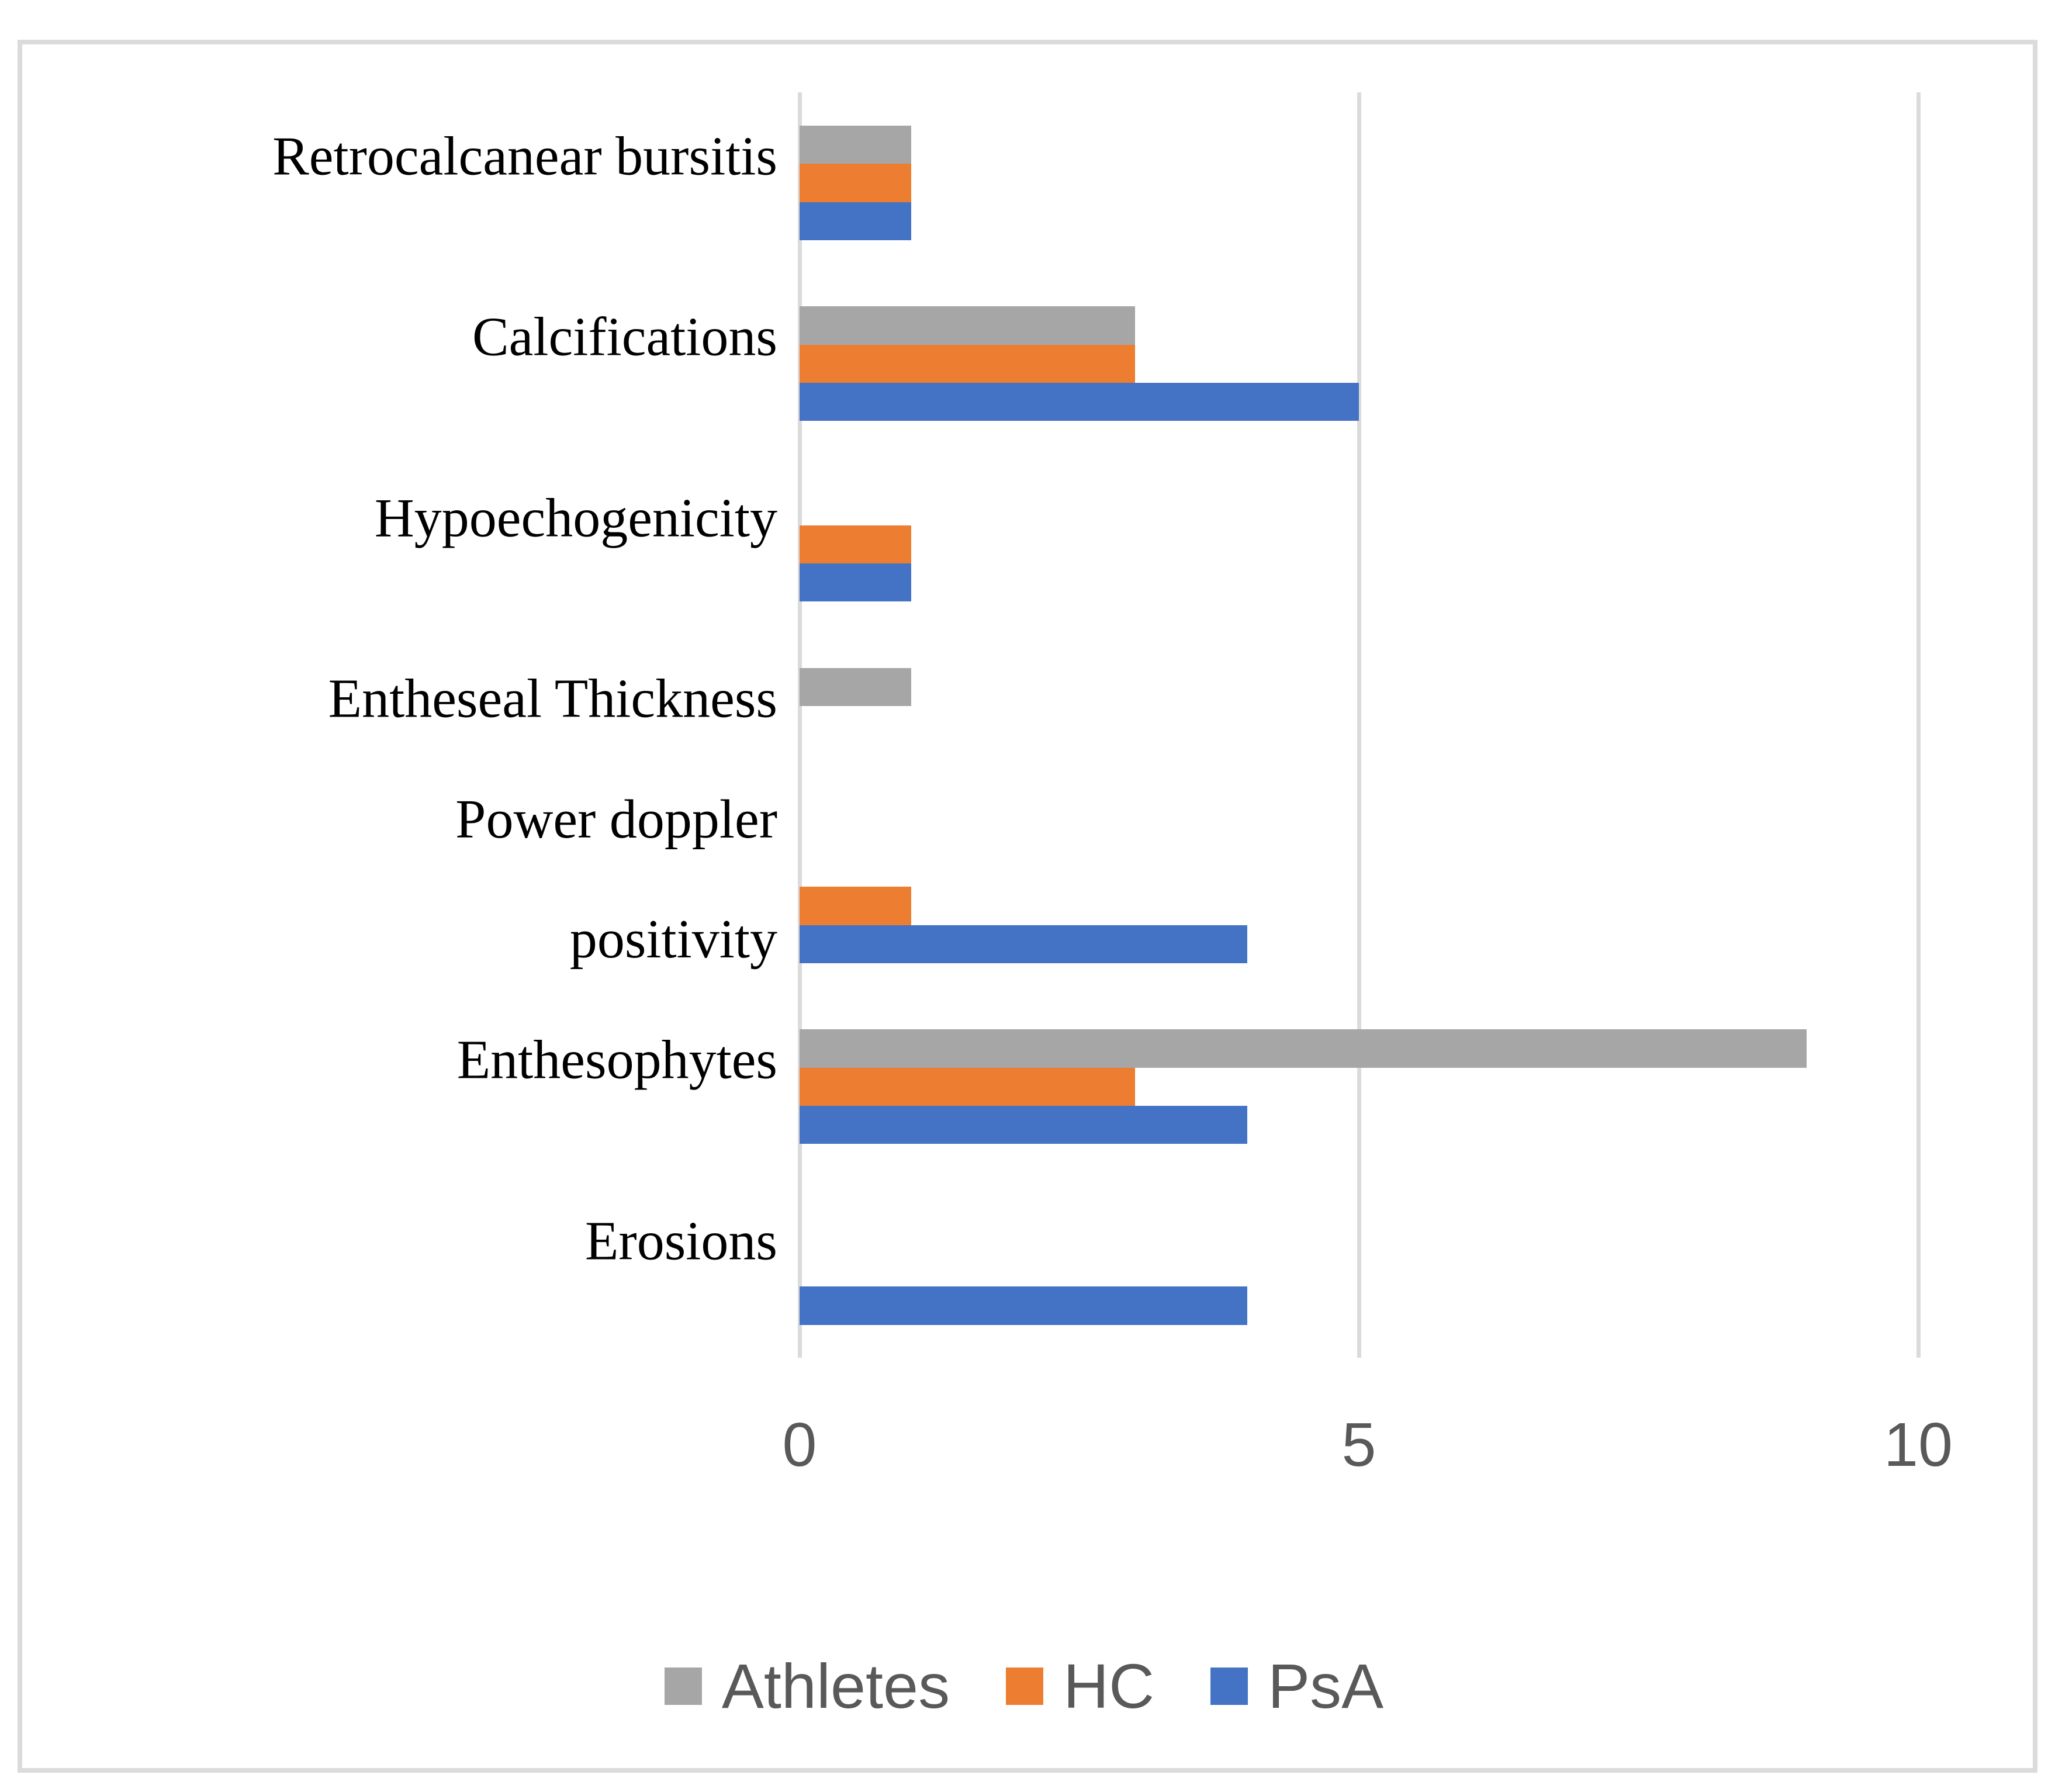  Describe the element at coordinates (1023, 1305) in the screenshot. I see `bar-psa-erosions` at that location.